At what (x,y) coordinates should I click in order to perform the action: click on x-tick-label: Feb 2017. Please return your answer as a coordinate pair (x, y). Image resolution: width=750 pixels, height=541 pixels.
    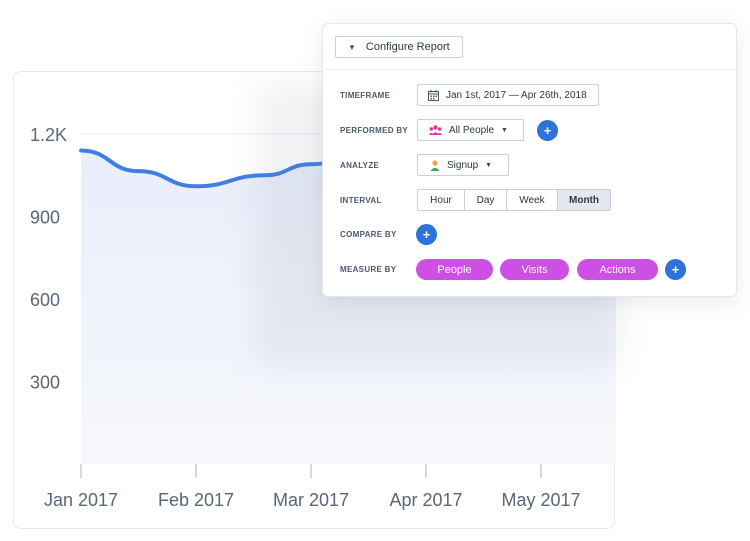
    Looking at the image, I should click on (196, 500).